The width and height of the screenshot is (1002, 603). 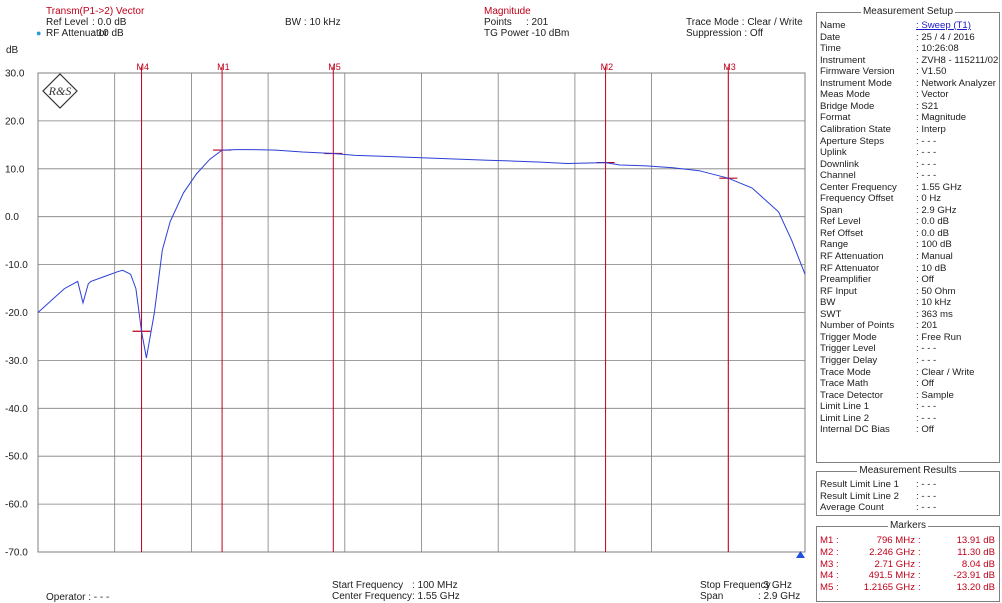 What do you see at coordinates (548, 33) in the screenshot?
I see `tg-power-value: : -10 dBm` at bounding box center [548, 33].